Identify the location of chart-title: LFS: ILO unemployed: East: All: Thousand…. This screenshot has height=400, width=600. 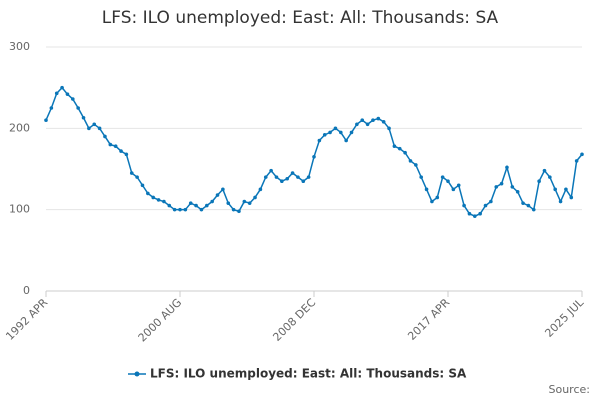
(300, 18).